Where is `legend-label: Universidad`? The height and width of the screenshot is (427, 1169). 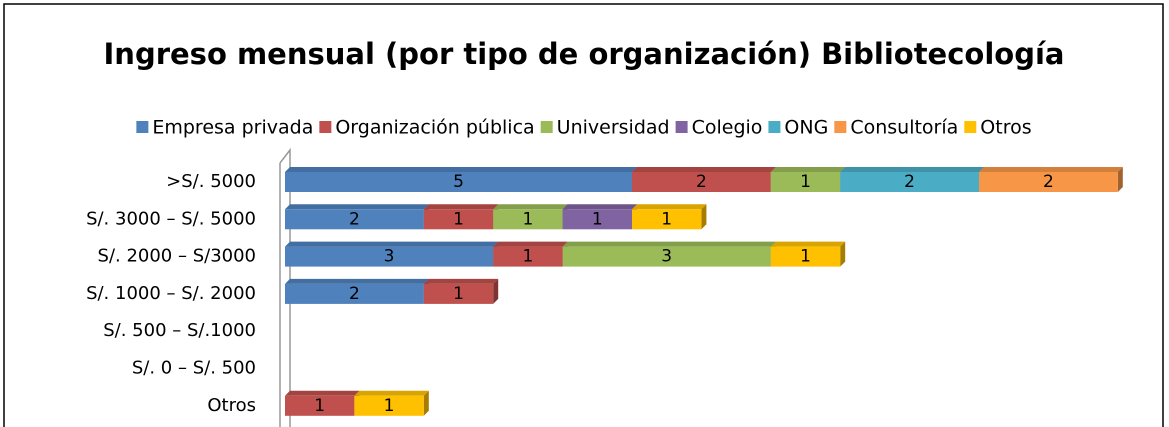
legend-label: Universidad is located at coordinates (613, 128).